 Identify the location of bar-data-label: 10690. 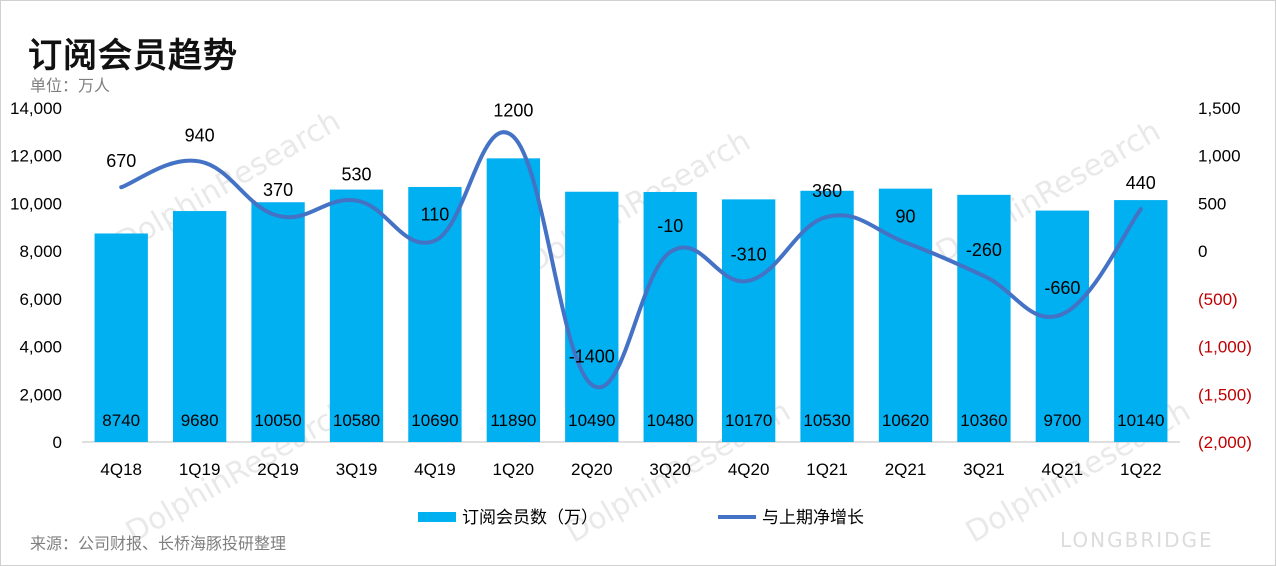
(434, 420).